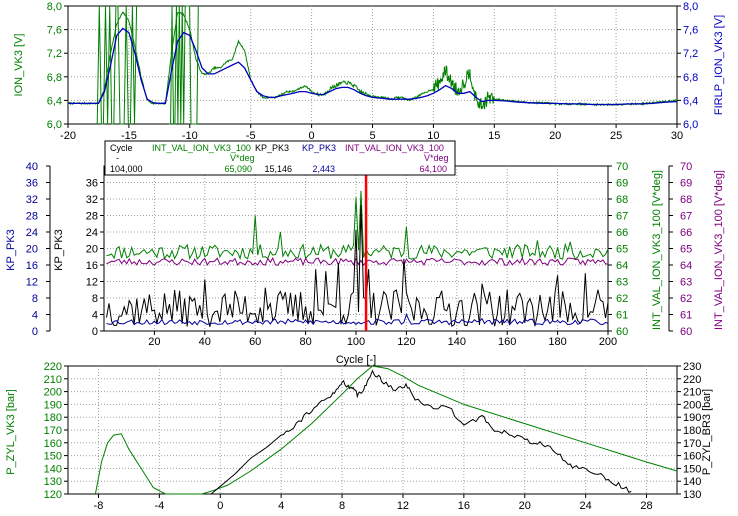  What do you see at coordinates (92, 184) in the screenshot?
I see `kp-black-tick-label: 36` at bounding box center [92, 184].